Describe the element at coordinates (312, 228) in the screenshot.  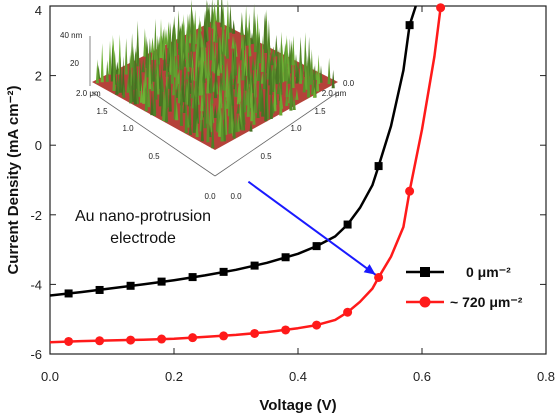
I see `annotation-arrow` at that location.